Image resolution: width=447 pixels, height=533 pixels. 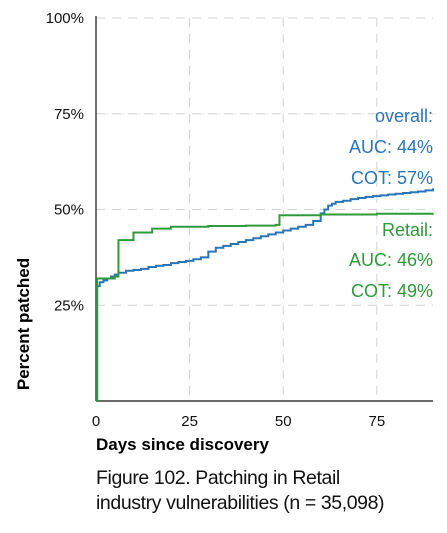 I want to click on overall-annotation-cot: COT: 57%, so click(x=392, y=178).